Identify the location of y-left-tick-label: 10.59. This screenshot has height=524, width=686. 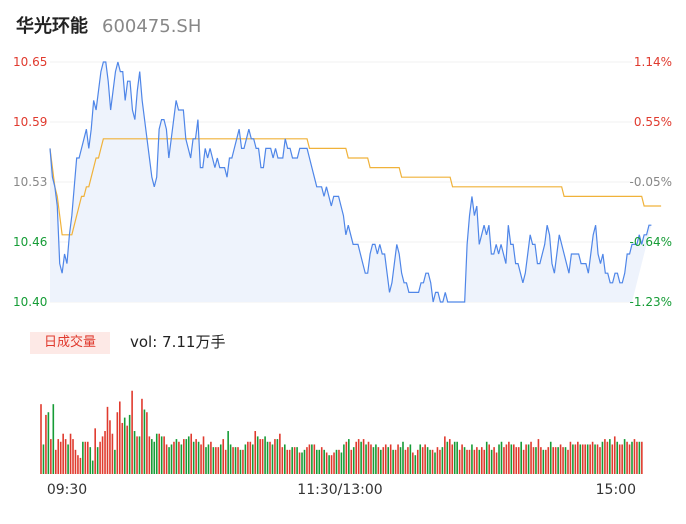
(30, 122).